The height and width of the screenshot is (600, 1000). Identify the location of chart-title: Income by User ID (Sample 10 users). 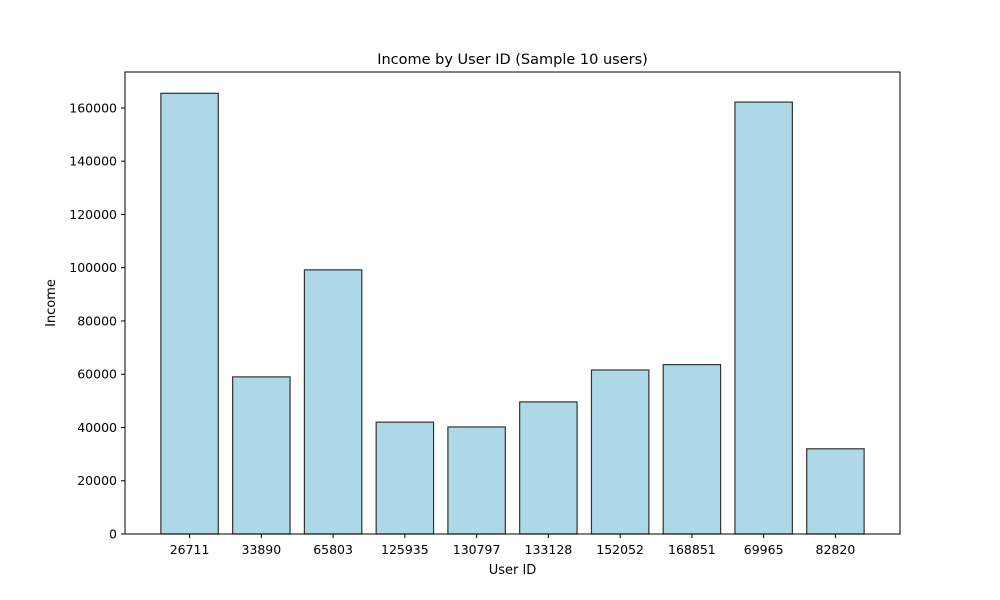
(512, 60).